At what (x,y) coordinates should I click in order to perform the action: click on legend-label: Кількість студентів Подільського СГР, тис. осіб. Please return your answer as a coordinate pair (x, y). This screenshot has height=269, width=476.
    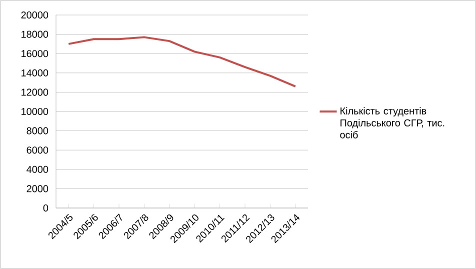
    Looking at the image, I should click on (392, 122).